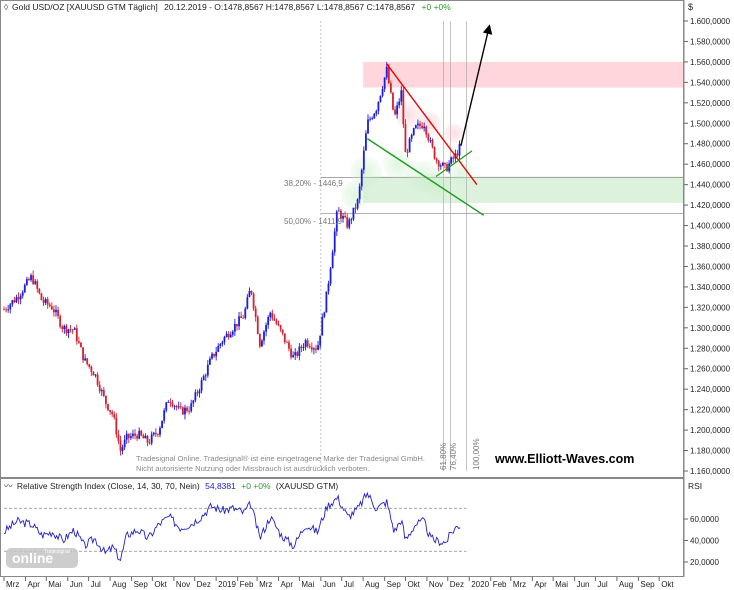  What do you see at coordinates (704, 541) in the screenshot?
I see `rsi-tick-label: 40,0000` at bounding box center [704, 541].